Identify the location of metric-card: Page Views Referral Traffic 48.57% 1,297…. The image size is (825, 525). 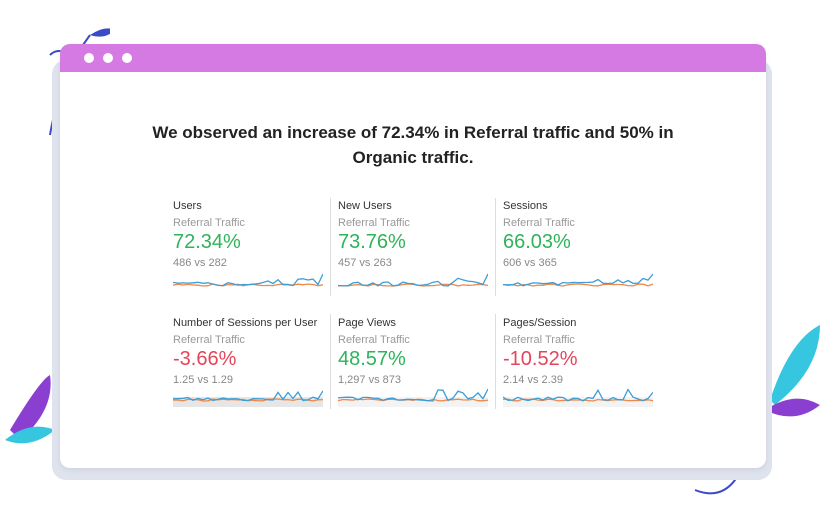
(413, 362).